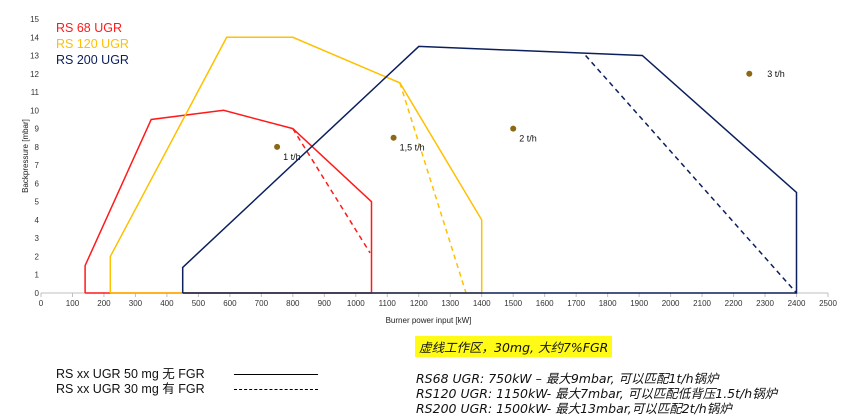  Describe the element at coordinates (37, 183) in the screenshot. I see `y-tick-label: 6` at that location.